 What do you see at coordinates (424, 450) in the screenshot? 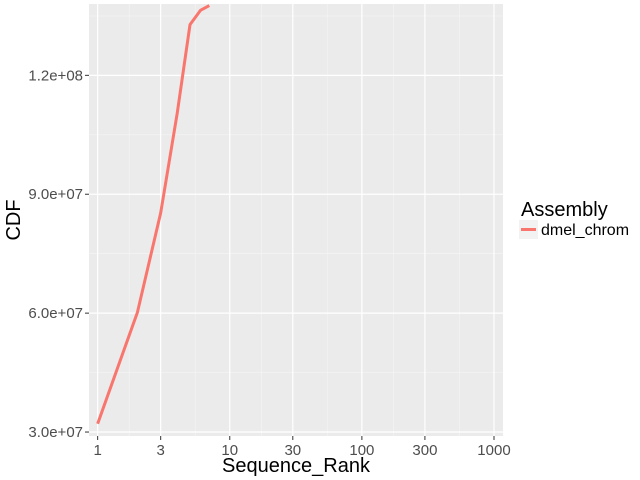
I see `x-tick-label: 300` at bounding box center [424, 450].